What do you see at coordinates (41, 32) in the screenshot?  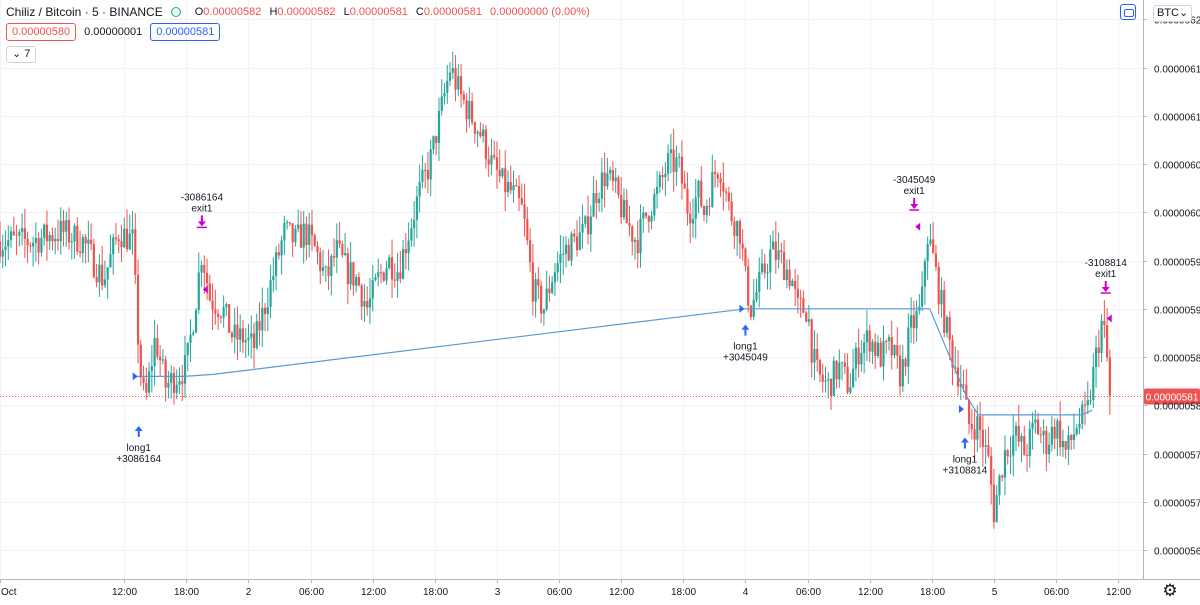 I see `sell-button: 0.00000580` at bounding box center [41, 32].